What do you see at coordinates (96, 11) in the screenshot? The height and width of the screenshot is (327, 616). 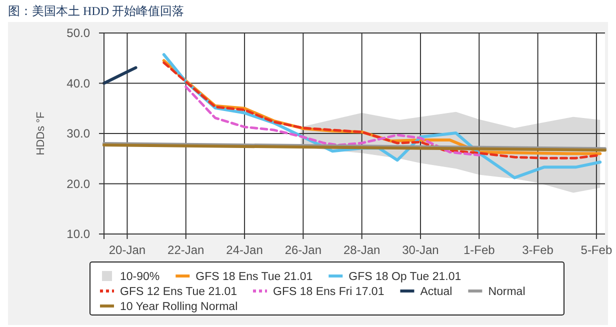 I see `chart-title: 图：美国本土 HDD 开始峰值回落` at bounding box center [96, 11].